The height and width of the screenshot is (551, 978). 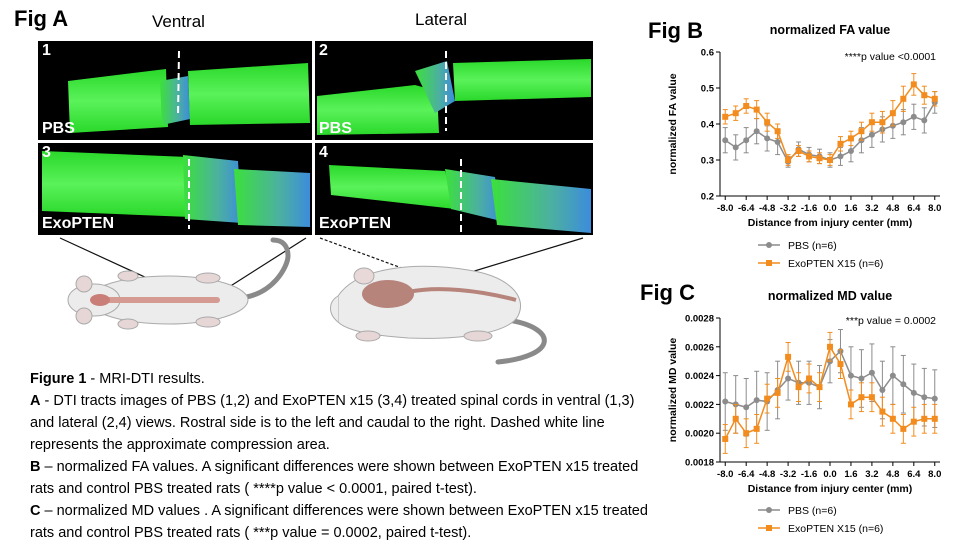 I want to click on y-tick-label: 0.3, so click(x=707, y=161).